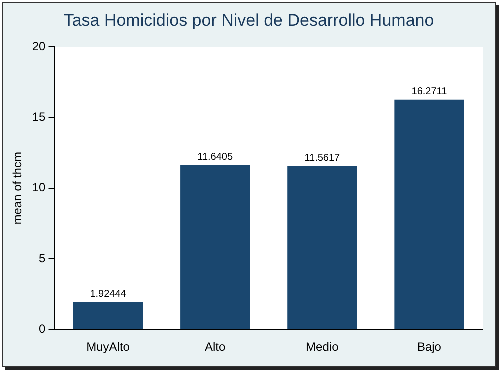  Describe the element at coordinates (108, 347) in the screenshot. I see `x-tick-label: MuyAlto` at that location.